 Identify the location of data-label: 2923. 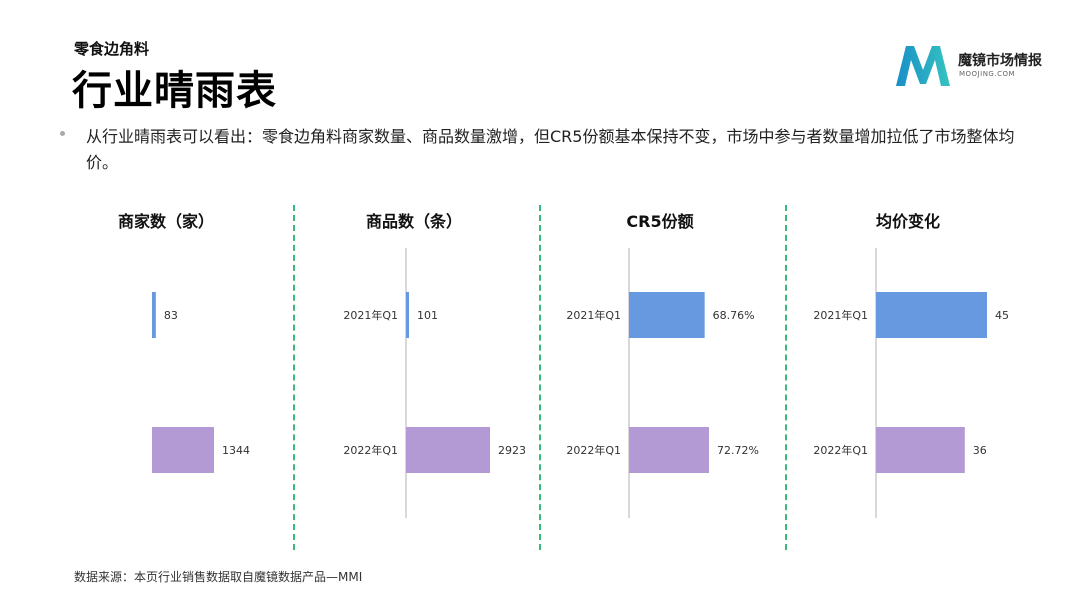
(512, 450).